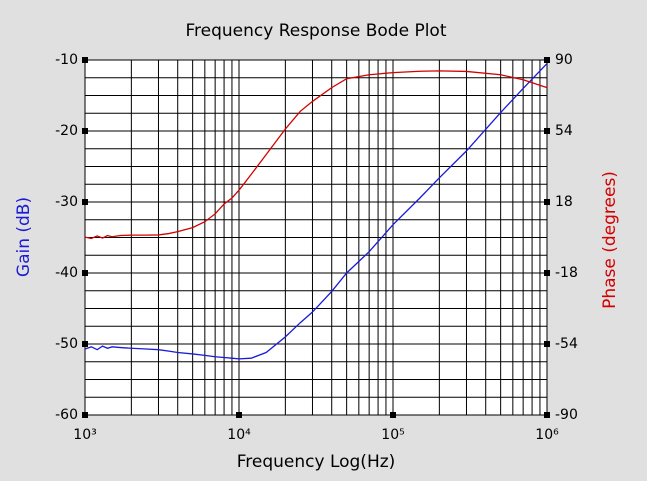  What do you see at coordinates (66, 202) in the screenshot?
I see `y-tick-label: -30` at bounding box center [66, 202].